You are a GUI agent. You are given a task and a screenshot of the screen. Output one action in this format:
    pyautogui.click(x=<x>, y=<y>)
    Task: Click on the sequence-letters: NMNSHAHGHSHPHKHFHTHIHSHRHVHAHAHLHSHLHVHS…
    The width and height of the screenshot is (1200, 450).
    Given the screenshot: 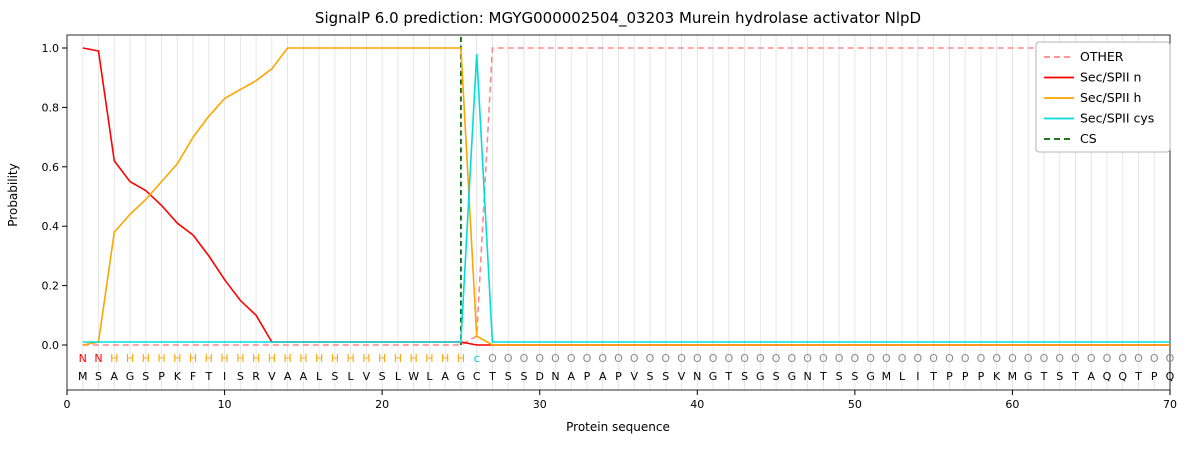 What is the action you would take?
    pyautogui.click(x=626, y=367)
    